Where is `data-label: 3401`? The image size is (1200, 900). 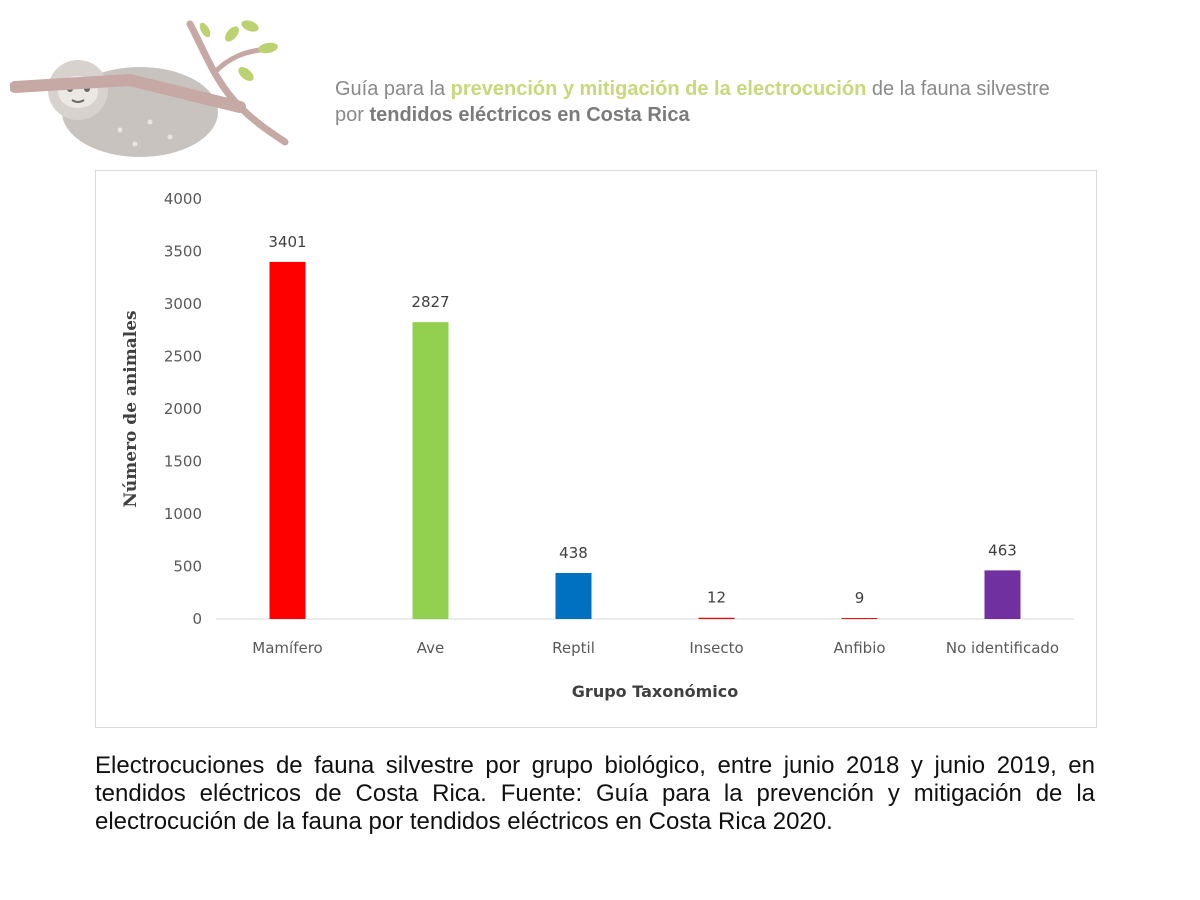 data-label: 3401 is located at coordinates (287, 242).